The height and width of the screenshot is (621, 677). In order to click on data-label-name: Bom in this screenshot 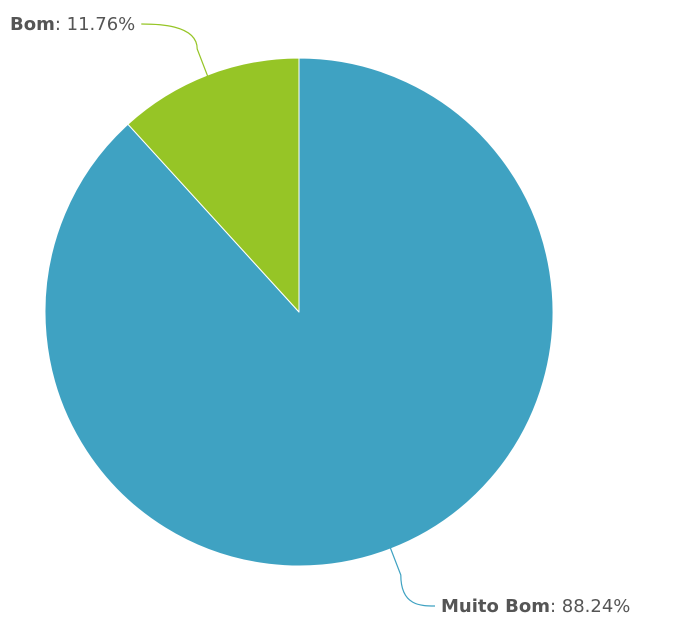, I will do `click(32, 24)`.